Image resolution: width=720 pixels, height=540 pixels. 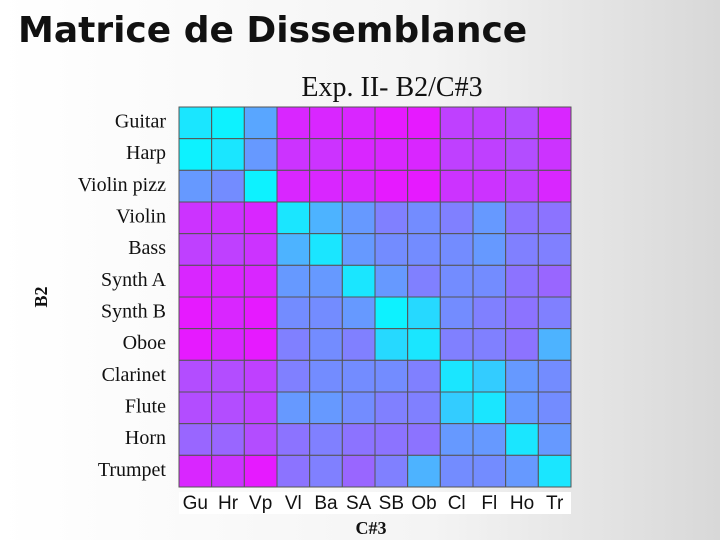 What do you see at coordinates (133, 311) in the screenshot?
I see `row-label: Synth B` at bounding box center [133, 311].